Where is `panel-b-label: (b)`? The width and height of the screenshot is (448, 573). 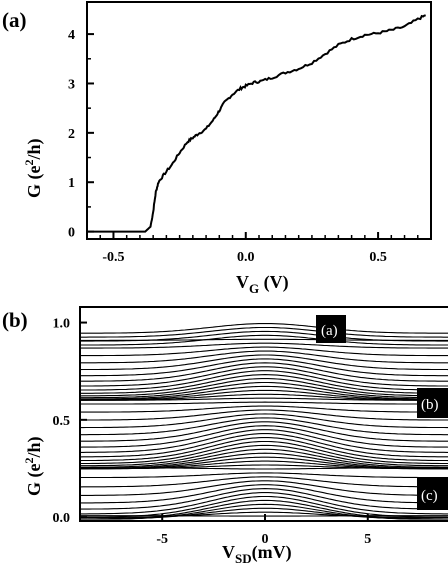
panel-b-label: (b) is located at coordinates (15, 320).